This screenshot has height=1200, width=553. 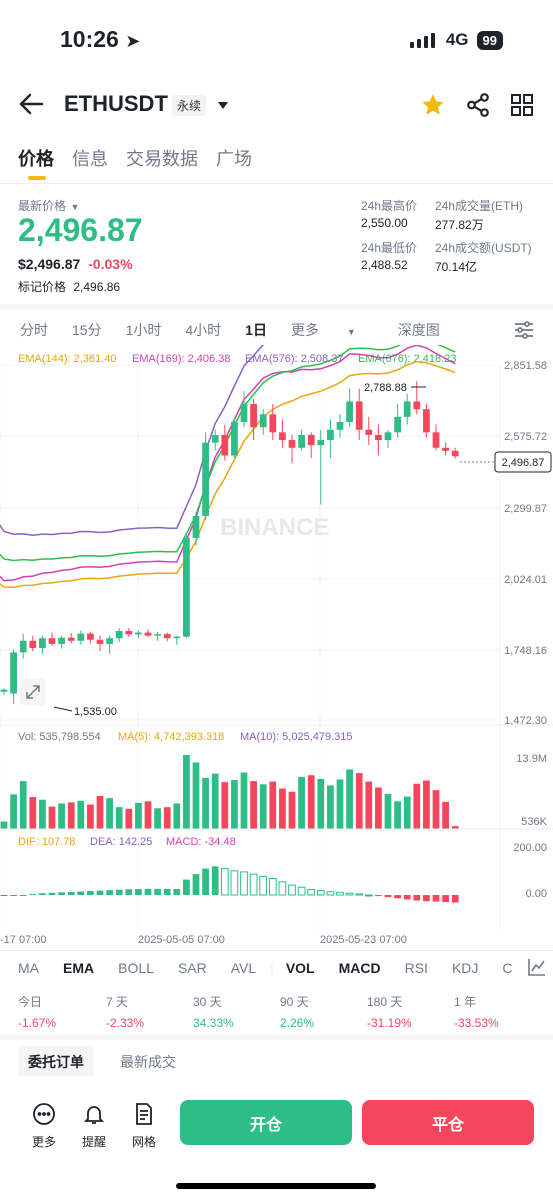 I want to click on tab-price: 价格, so click(x=36, y=159).